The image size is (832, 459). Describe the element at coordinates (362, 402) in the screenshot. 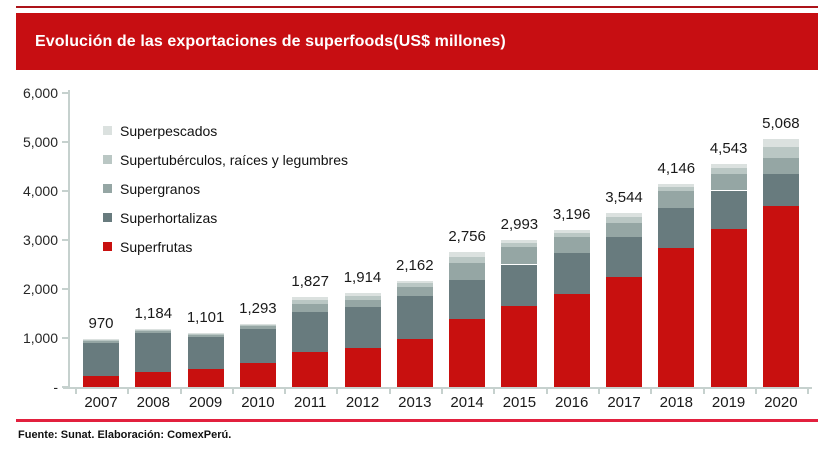

I see `year-label-2012: 2012` at that location.